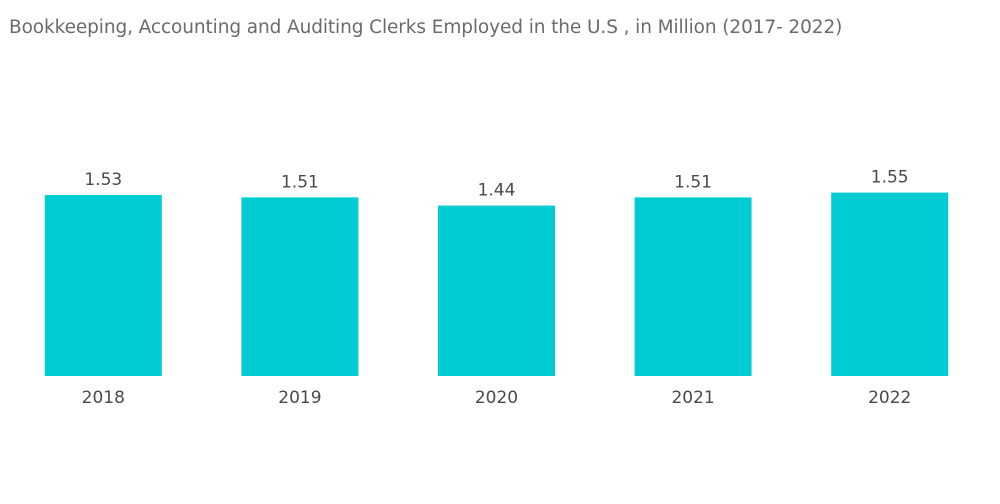  Describe the element at coordinates (103, 398) in the screenshot. I see `category-label-2018: 2018` at that location.